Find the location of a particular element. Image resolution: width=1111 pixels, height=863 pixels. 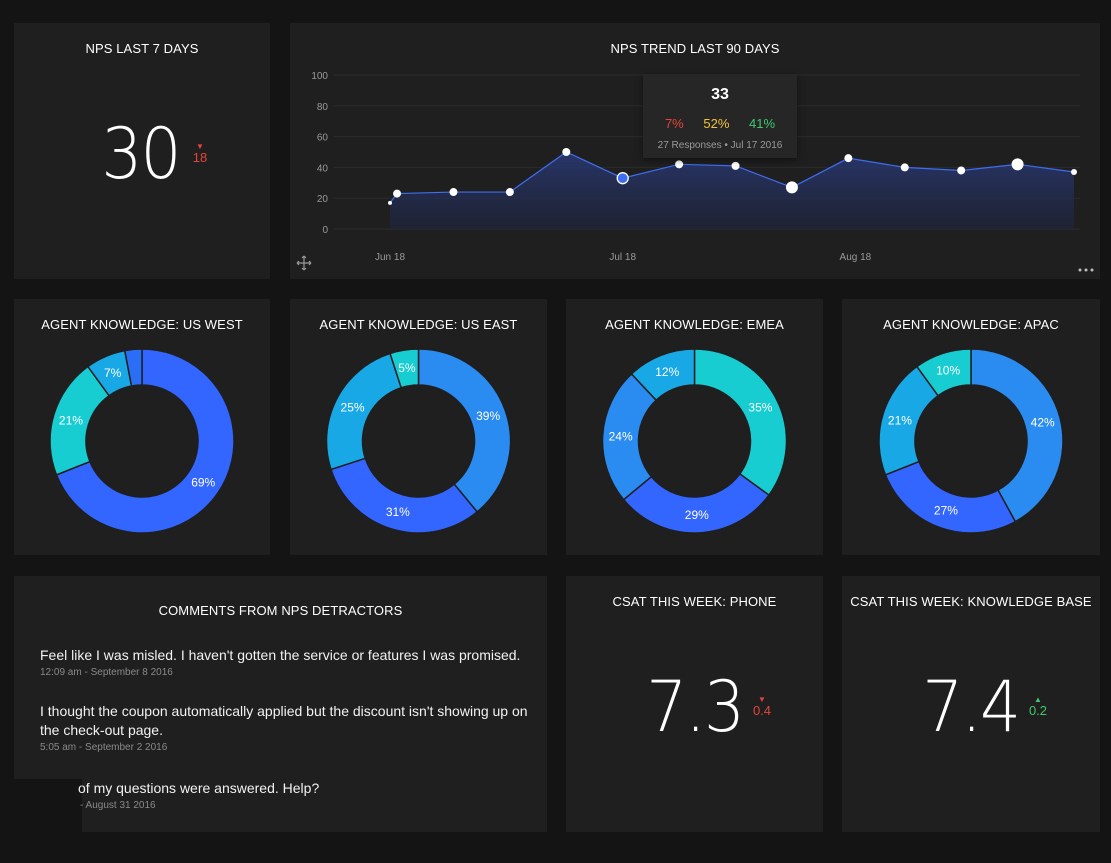

agent-knowledge-emea-card: AGENT KNOWLEDGE: EMEA 35% 29% 24% 12% is located at coordinates (694, 427).